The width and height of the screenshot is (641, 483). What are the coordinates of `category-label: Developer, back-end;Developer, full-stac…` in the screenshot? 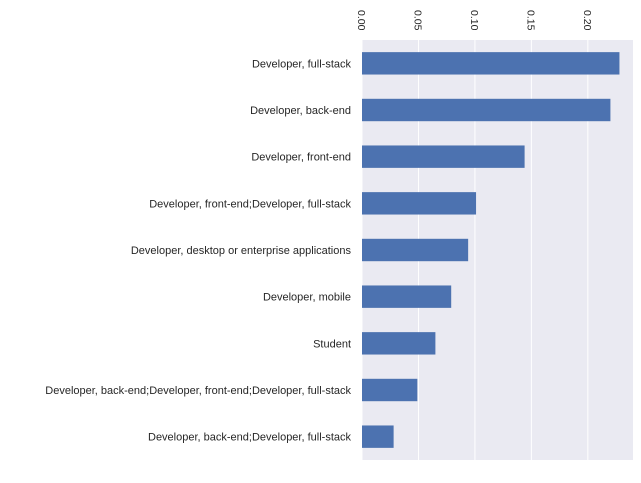 It's located at (249, 438).